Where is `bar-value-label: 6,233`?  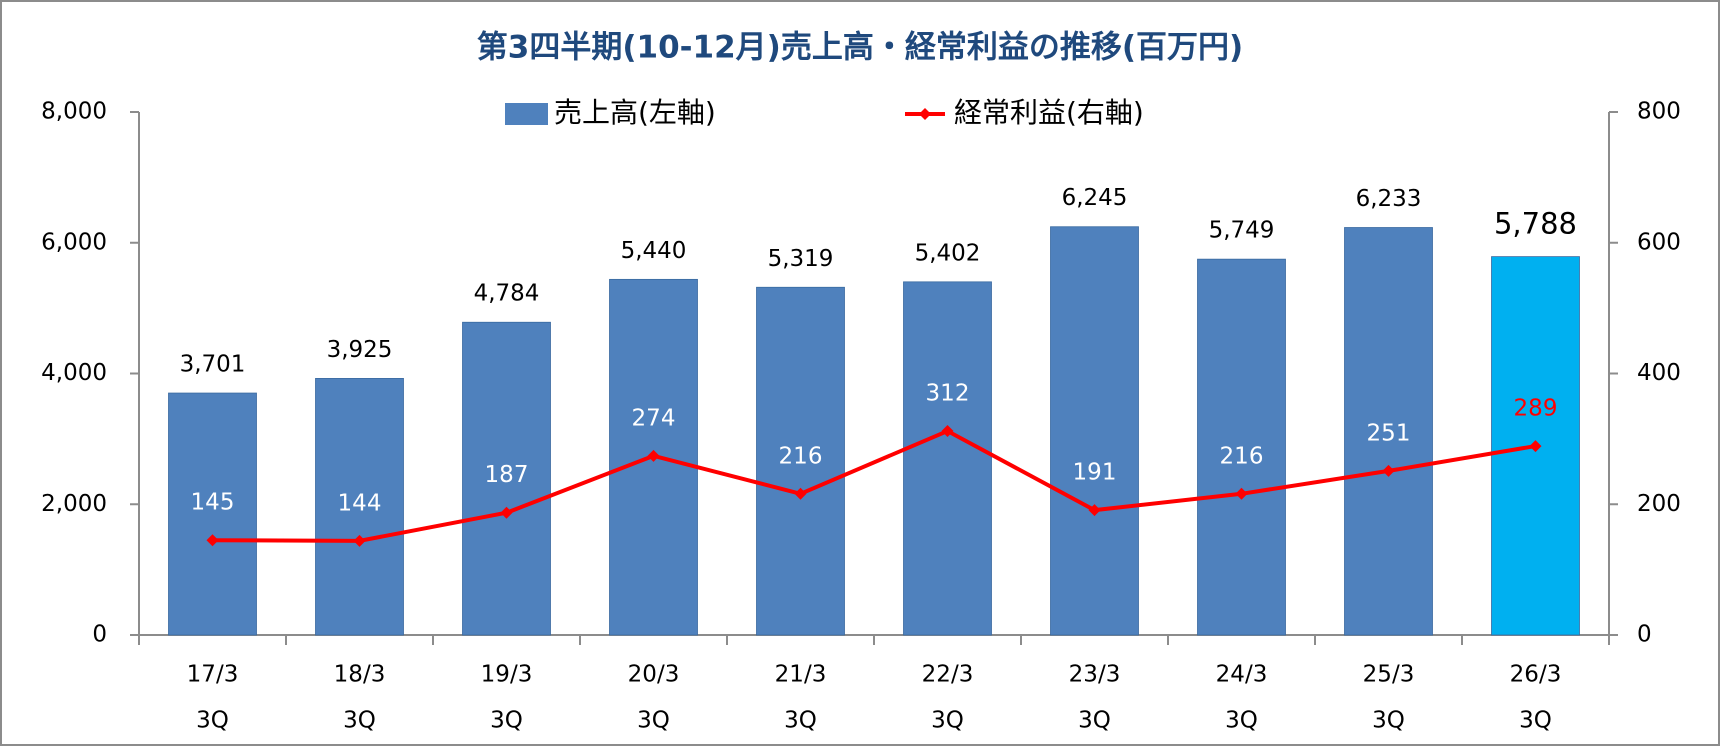 bar-value-label: 6,233 is located at coordinates (1389, 199).